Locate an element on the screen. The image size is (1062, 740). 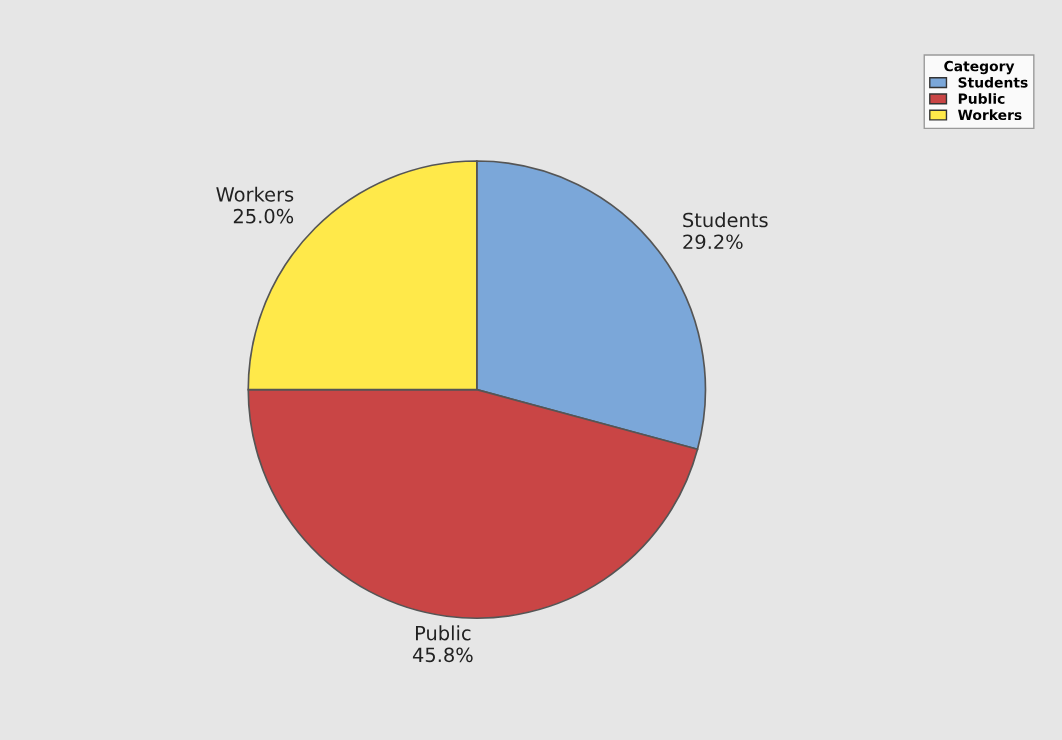
legend-title: Category is located at coordinates (979, 67).